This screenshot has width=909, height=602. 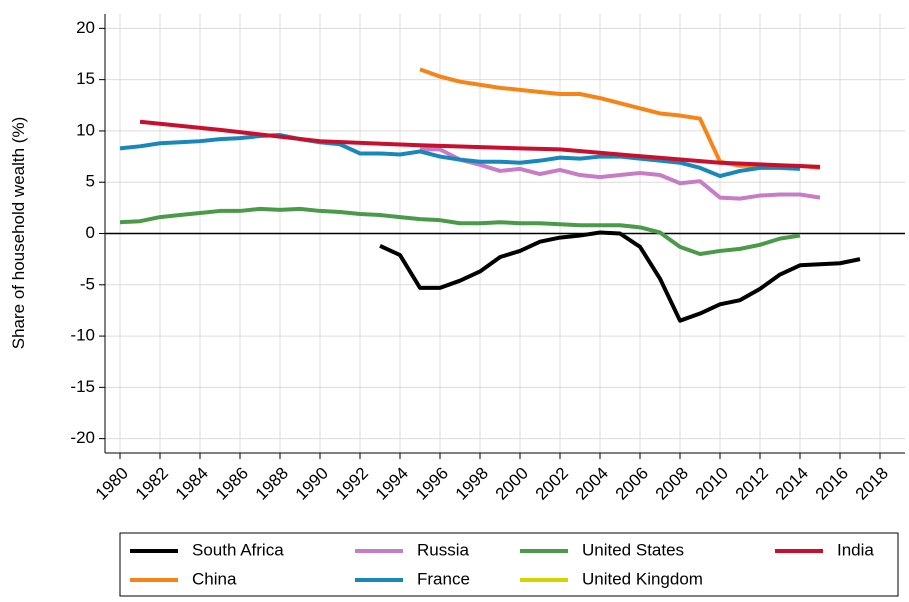 I want to click on legend-label: India, so click(x=855, y=549).